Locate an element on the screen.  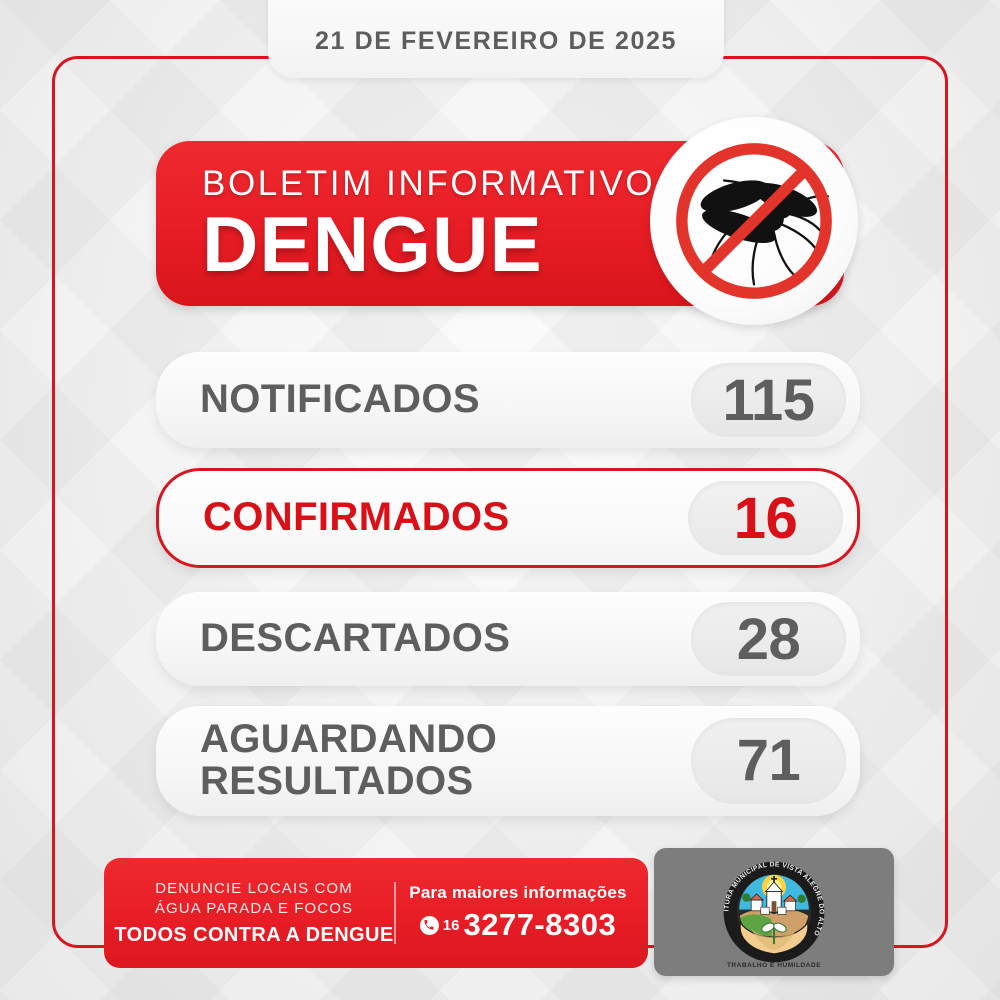
stat-value: 28 is located at coordinates (768, 639).